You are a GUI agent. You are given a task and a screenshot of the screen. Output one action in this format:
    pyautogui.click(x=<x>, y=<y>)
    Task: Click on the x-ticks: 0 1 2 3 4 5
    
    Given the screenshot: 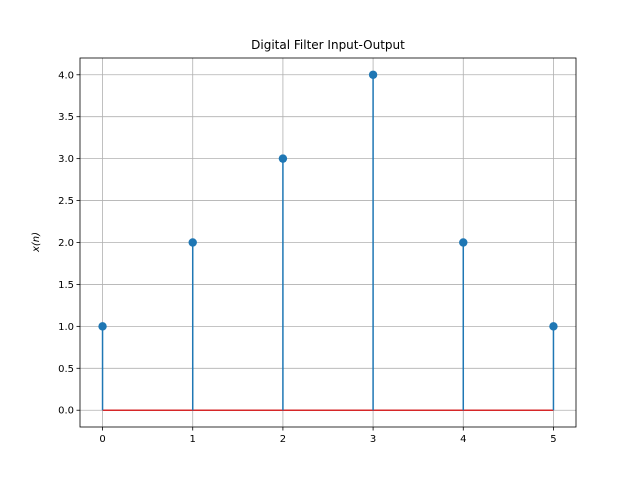 What is the action you would take?
    pyautogui.click(x=328, y=436)
    